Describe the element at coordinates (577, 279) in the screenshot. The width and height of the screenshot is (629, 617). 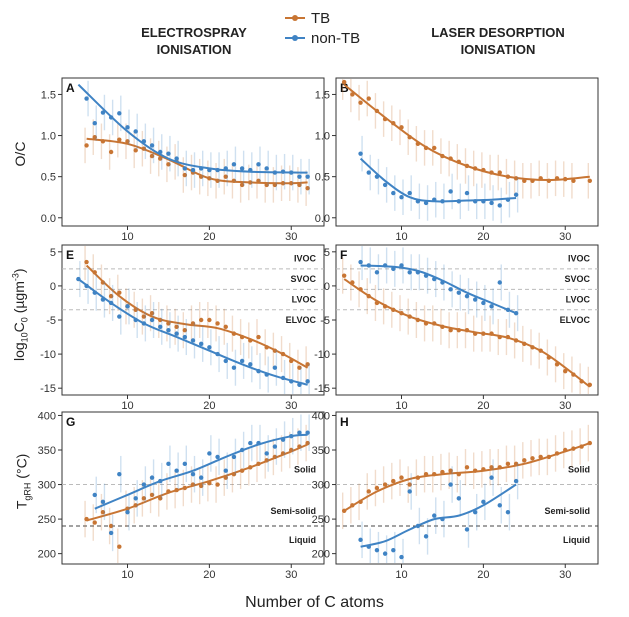
I see `region-label-f-1: SVOC` at that location.